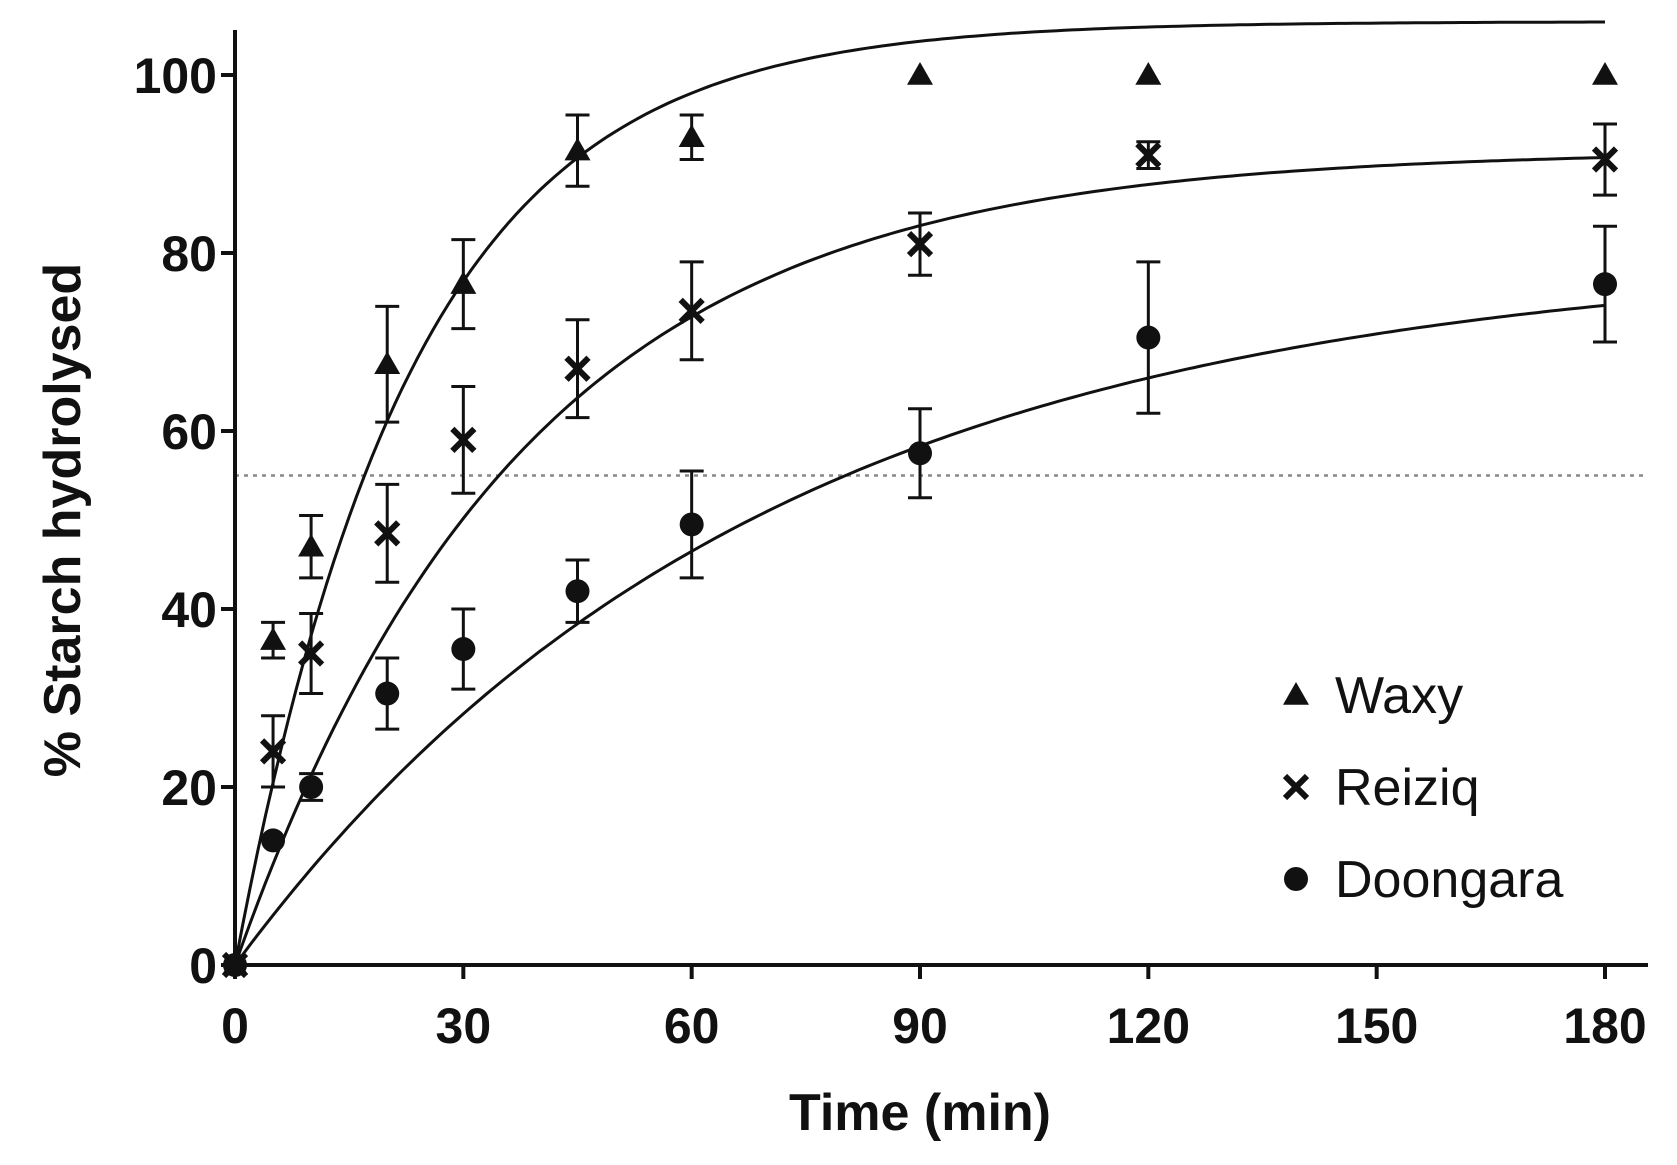 The image size is (1677, 1165). Describe the element at coordinates (1296, 693) in the screenshot. I see `legend-marker-waxy` at that location.